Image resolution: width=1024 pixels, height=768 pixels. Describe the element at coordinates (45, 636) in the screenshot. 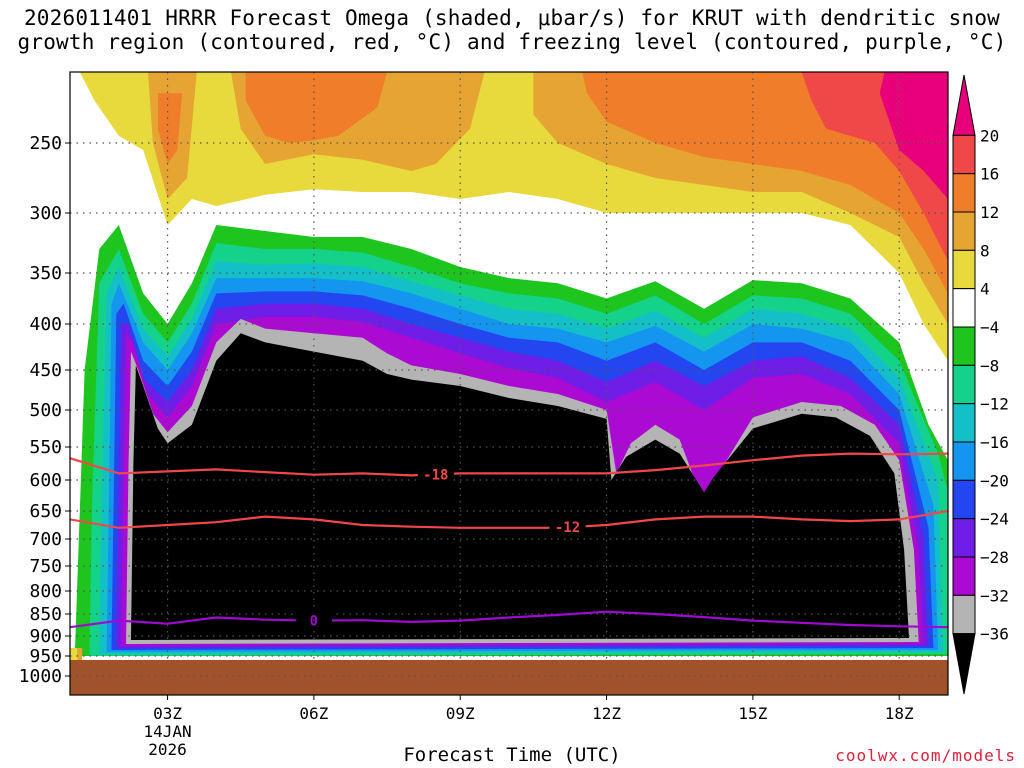

I see `y-tick-label: 900` at that location.